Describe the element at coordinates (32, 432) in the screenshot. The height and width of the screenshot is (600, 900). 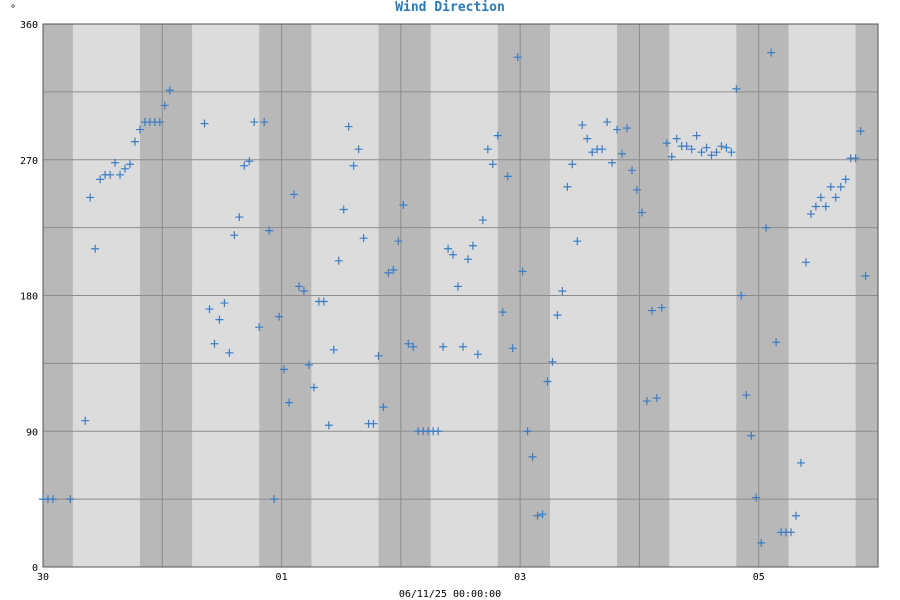
I see `y-tick-label: 90` at that location.